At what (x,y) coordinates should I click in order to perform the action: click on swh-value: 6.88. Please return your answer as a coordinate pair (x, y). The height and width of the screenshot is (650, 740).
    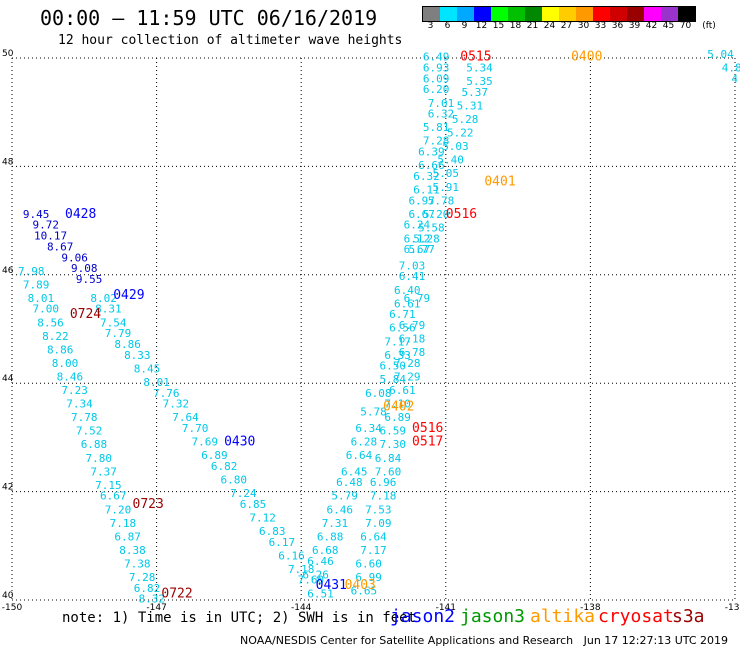
    Looking at the image, I should click on (330, 536).